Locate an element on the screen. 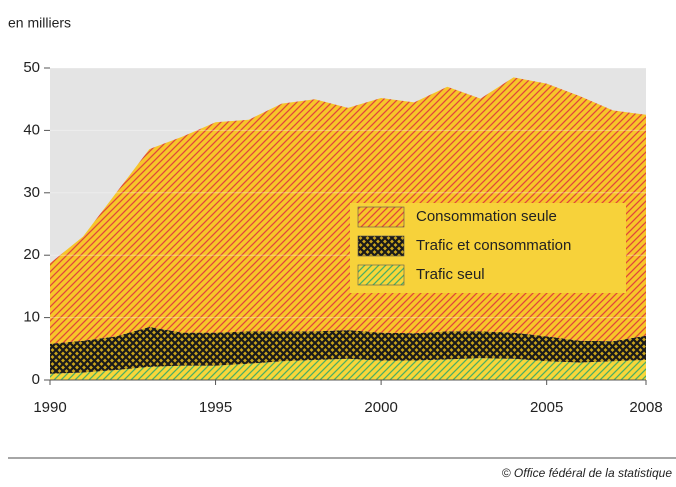 This screenshot has height=487, width=676. y-tick-label: 20 is located at coordinates (31, 254).